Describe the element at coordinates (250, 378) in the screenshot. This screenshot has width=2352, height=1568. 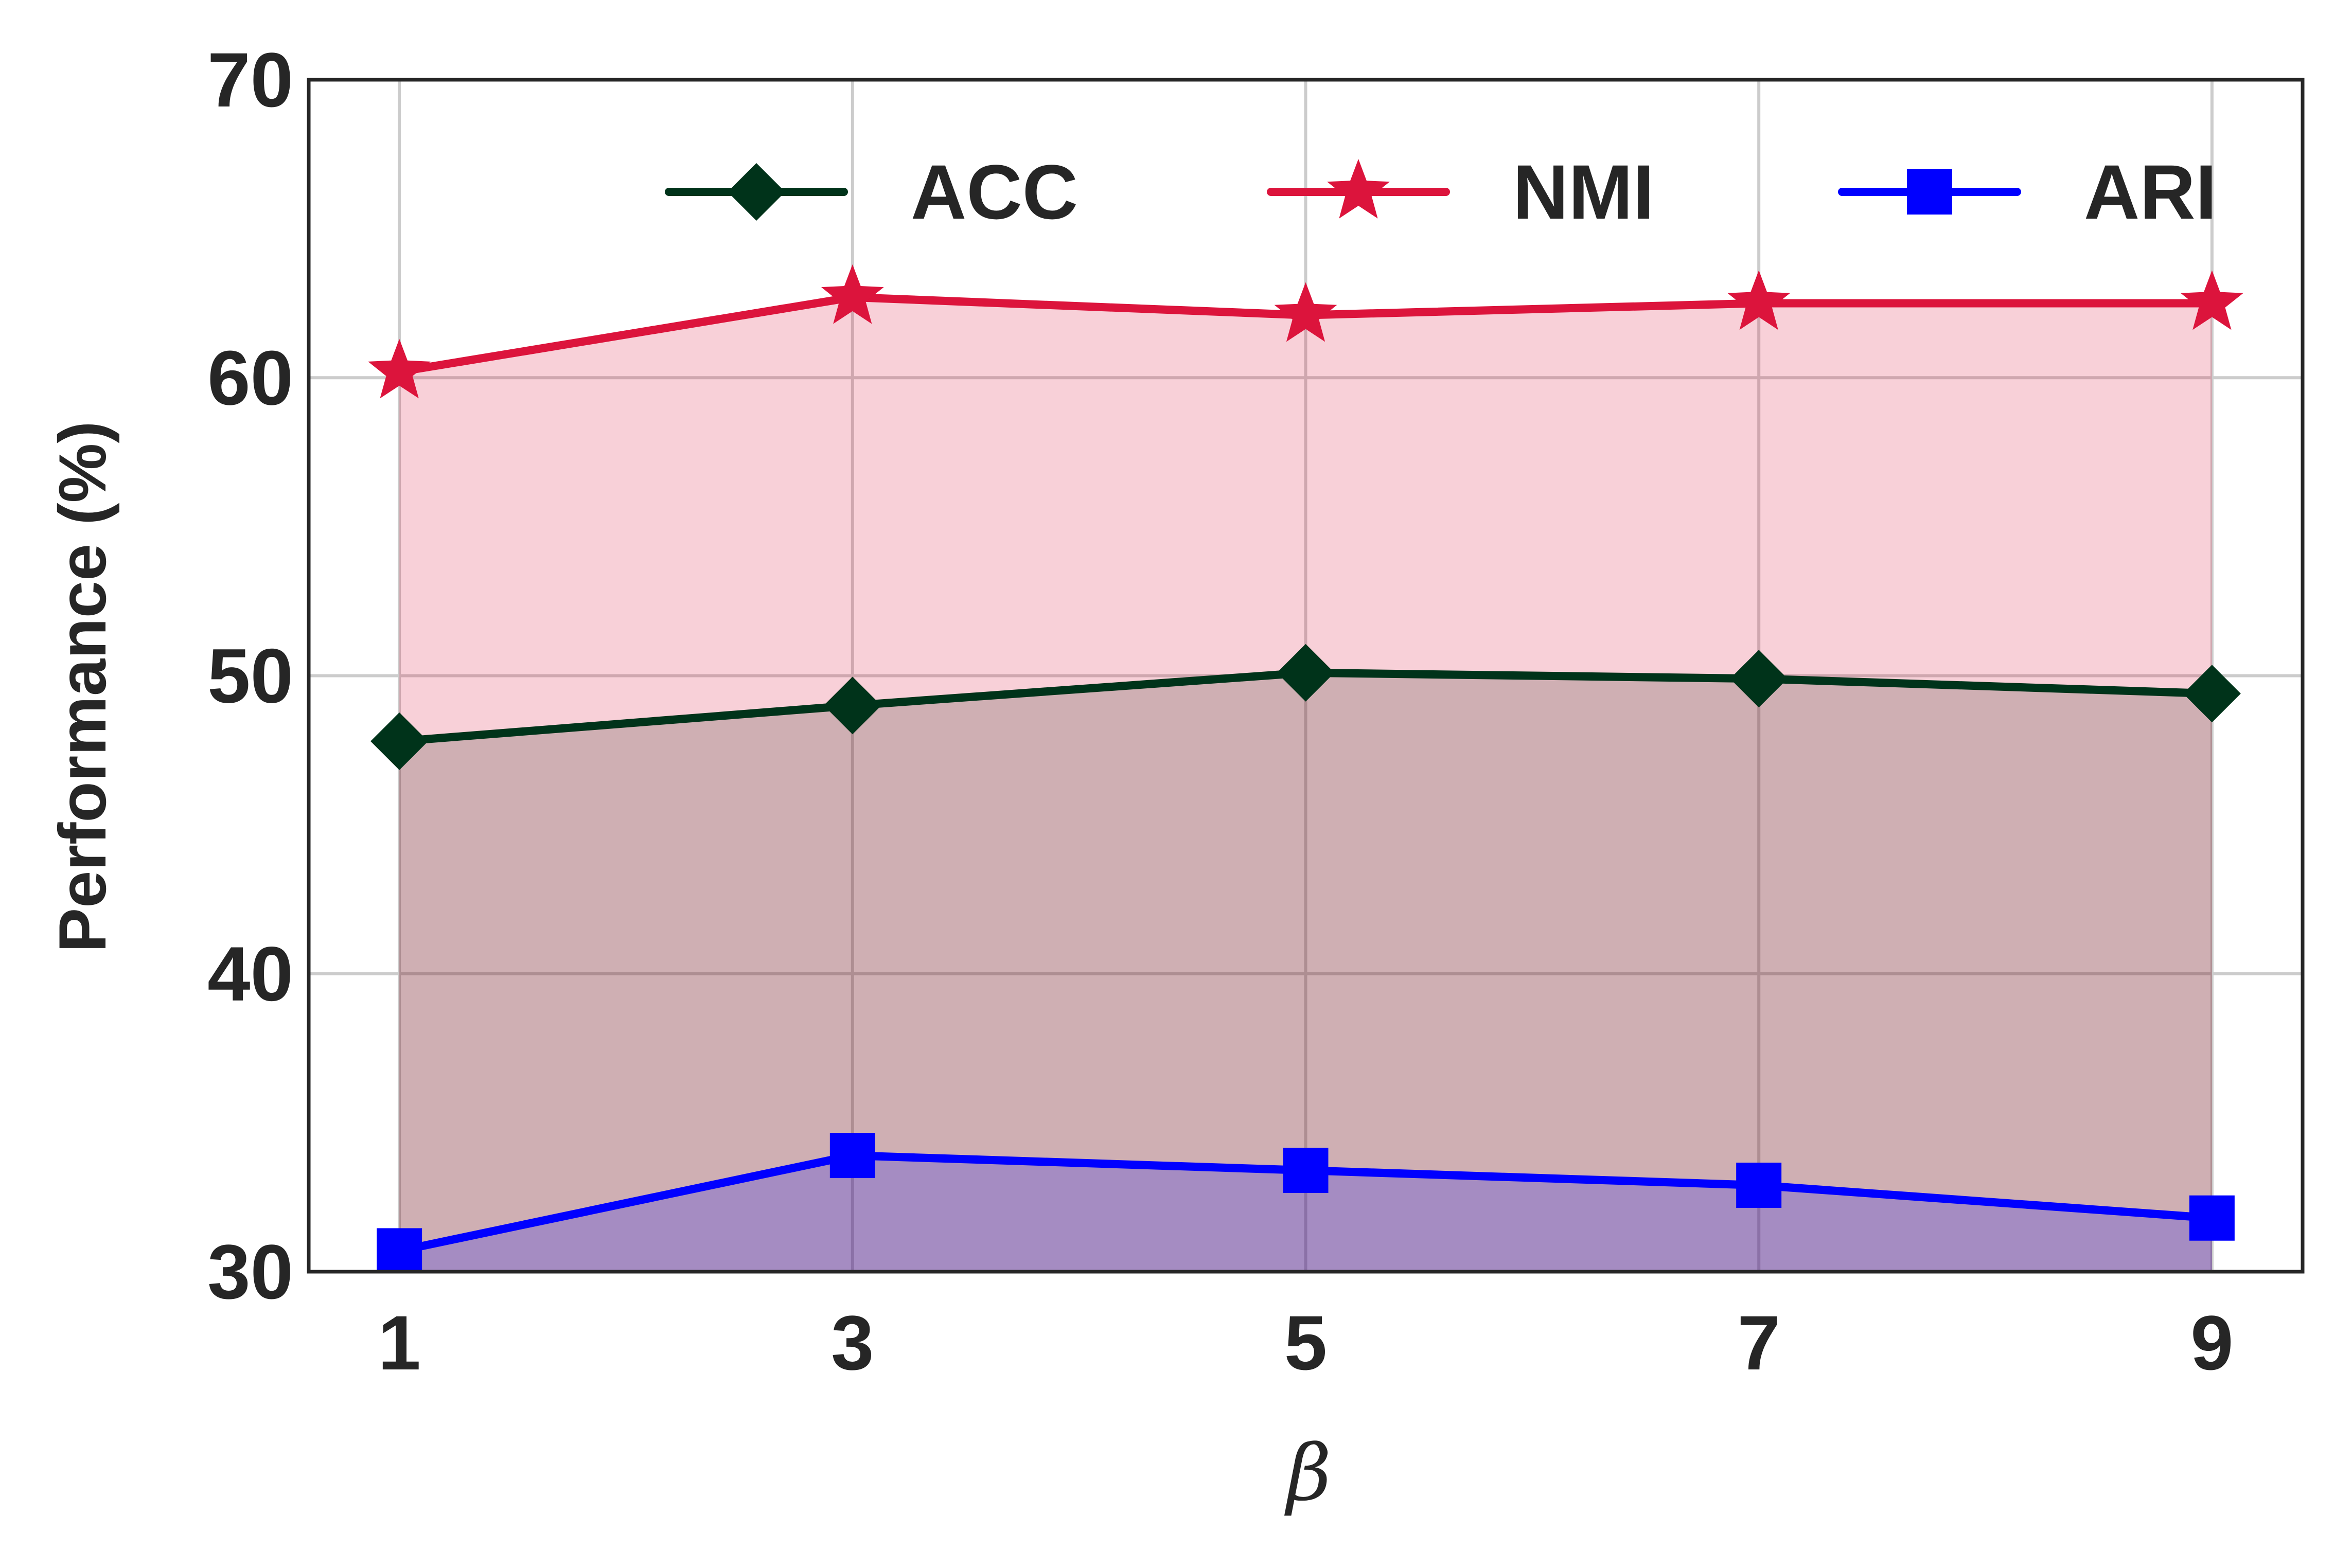
I see `y-tick-label: 60` at that location.